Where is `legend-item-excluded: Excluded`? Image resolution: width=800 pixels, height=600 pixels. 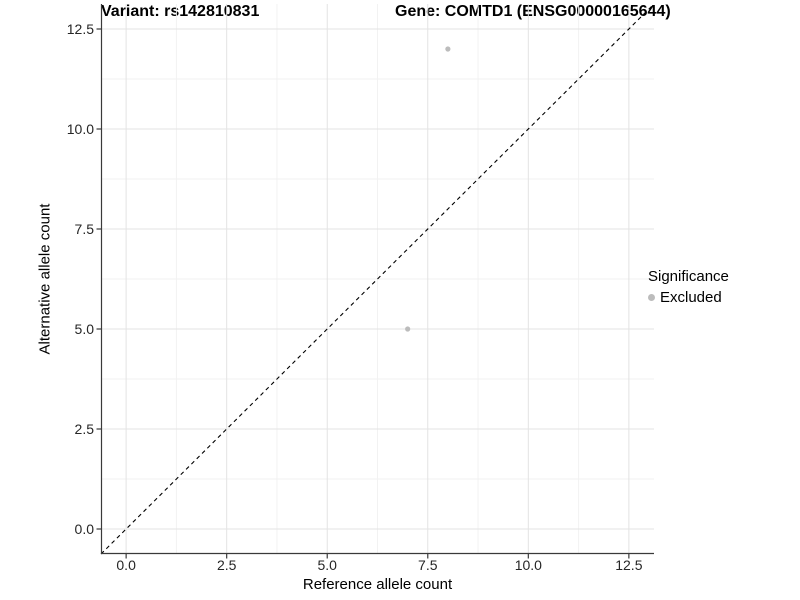
legend-item-excluded: Excluded is located at coordinates (688, 297).